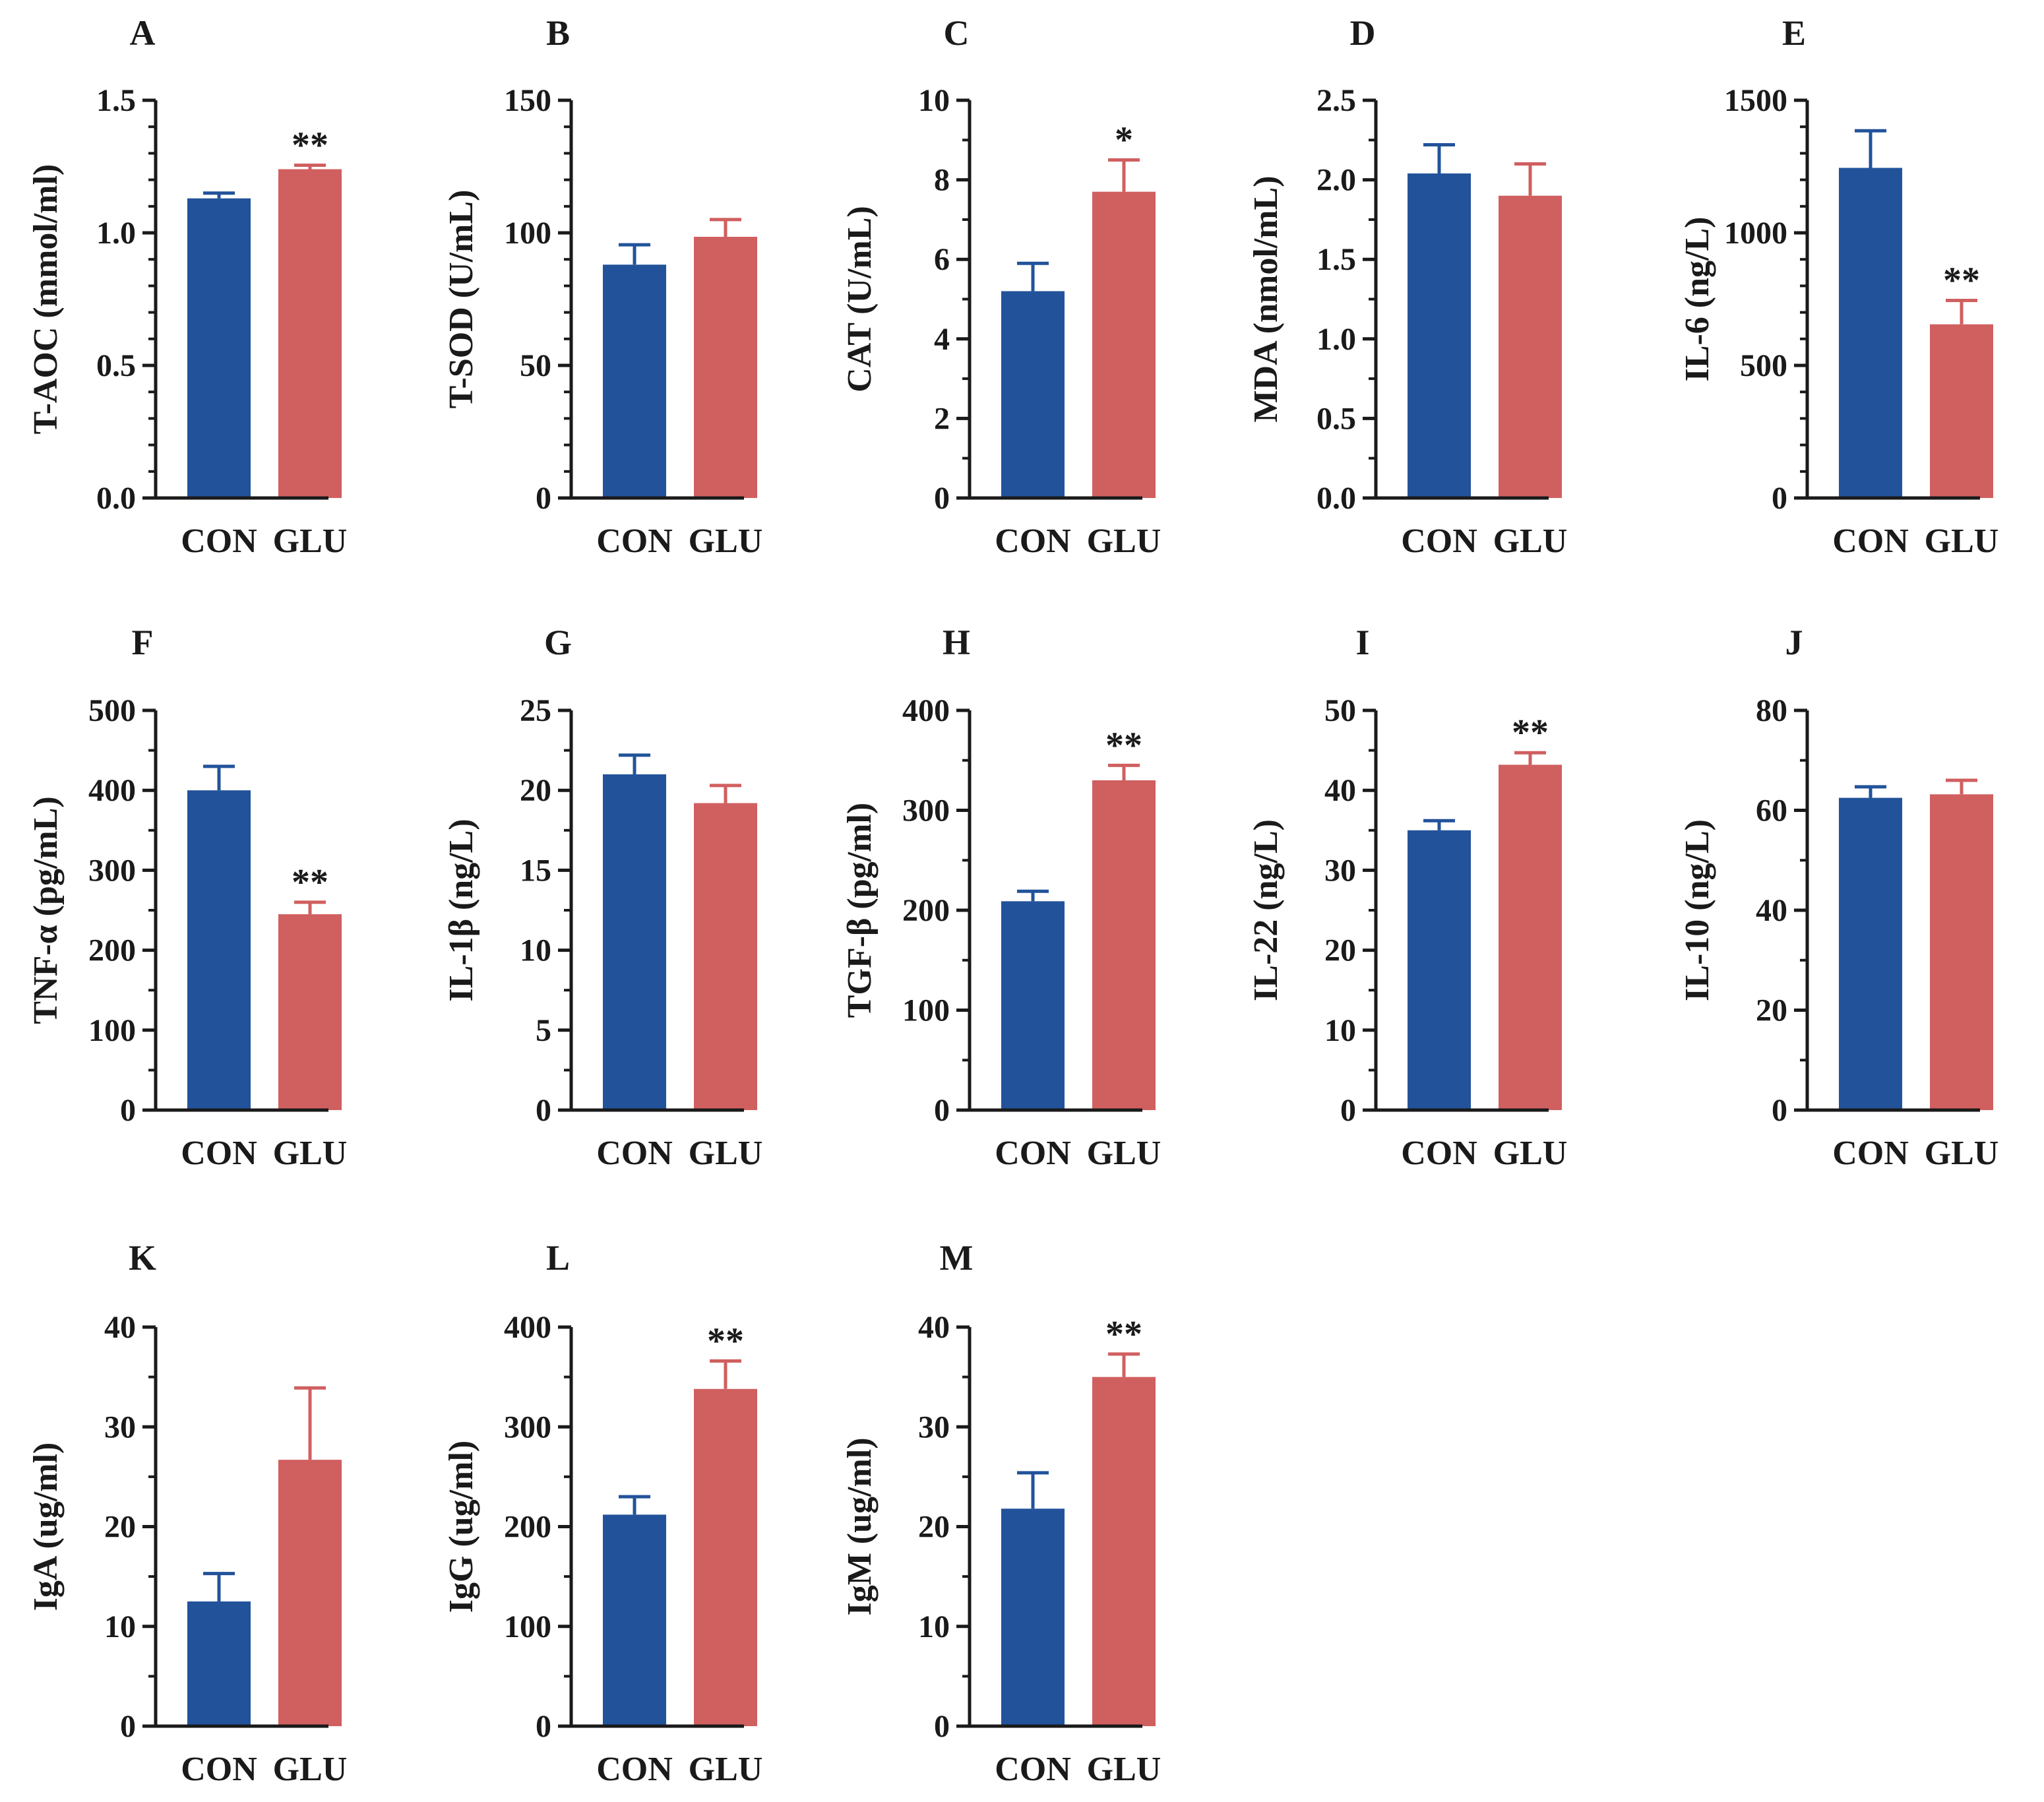 The image size is (2044, 1802). What do you see at coordinates (957, 1258) in the screenshot?
I see `panel-letter: M` at bounding box center [957, 1258].